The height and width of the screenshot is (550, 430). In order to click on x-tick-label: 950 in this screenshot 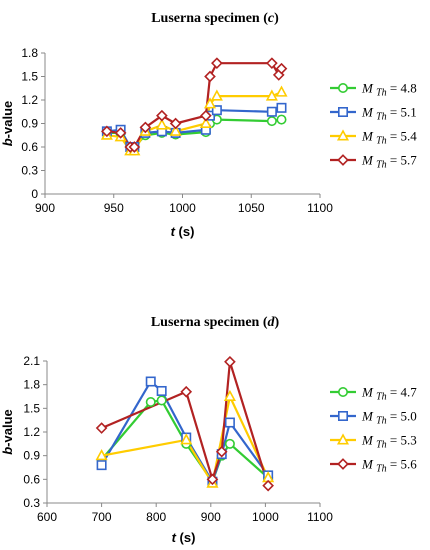, I will do `click(114, 208)`.